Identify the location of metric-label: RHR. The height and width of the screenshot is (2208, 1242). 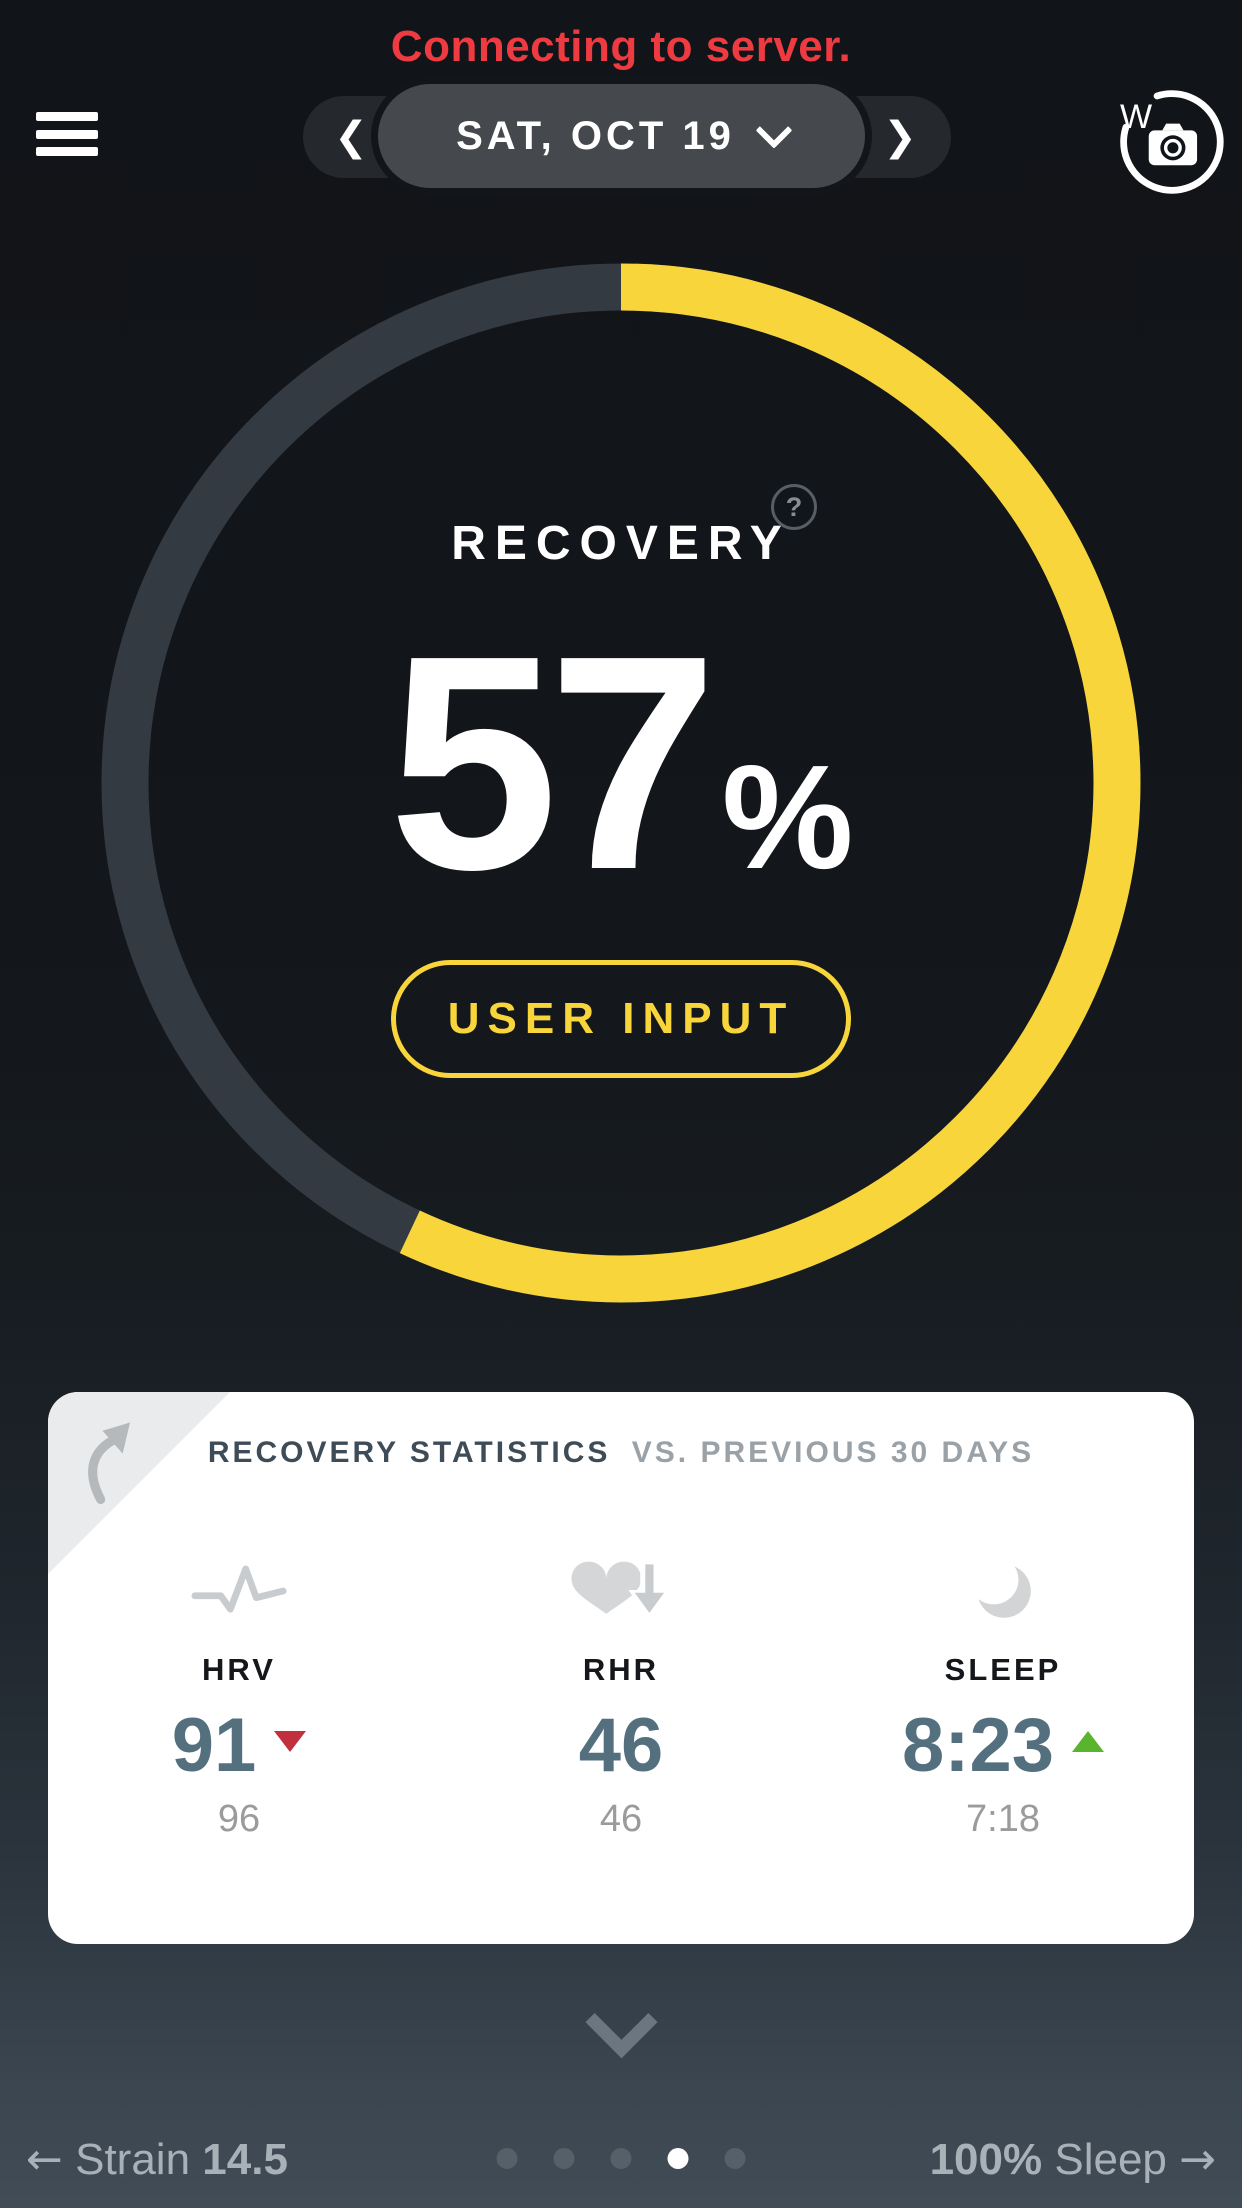
(621, 1669).